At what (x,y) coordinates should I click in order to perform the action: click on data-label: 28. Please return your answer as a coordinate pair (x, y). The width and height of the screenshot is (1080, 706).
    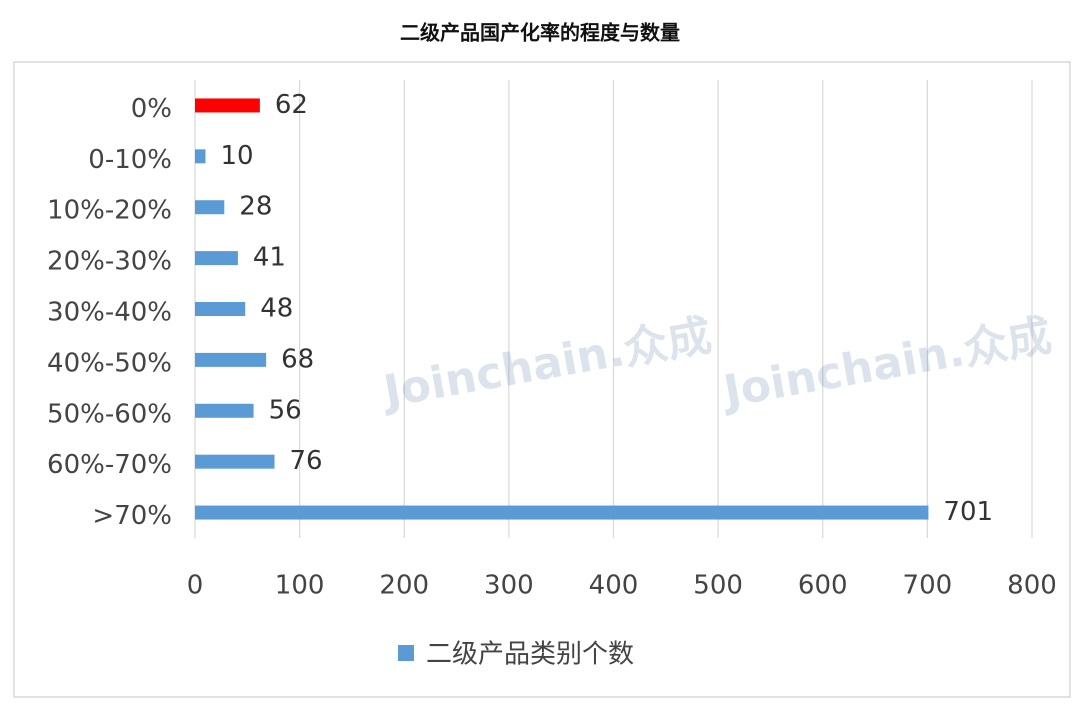
    Looking at the image, I should click on (255, 207).